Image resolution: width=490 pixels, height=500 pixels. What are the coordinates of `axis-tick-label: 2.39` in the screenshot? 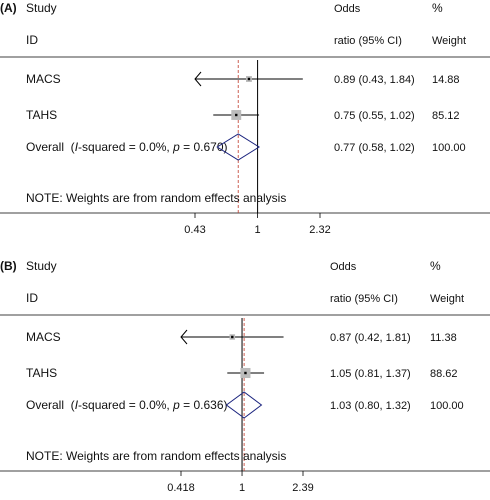 It's located at (302, 488).